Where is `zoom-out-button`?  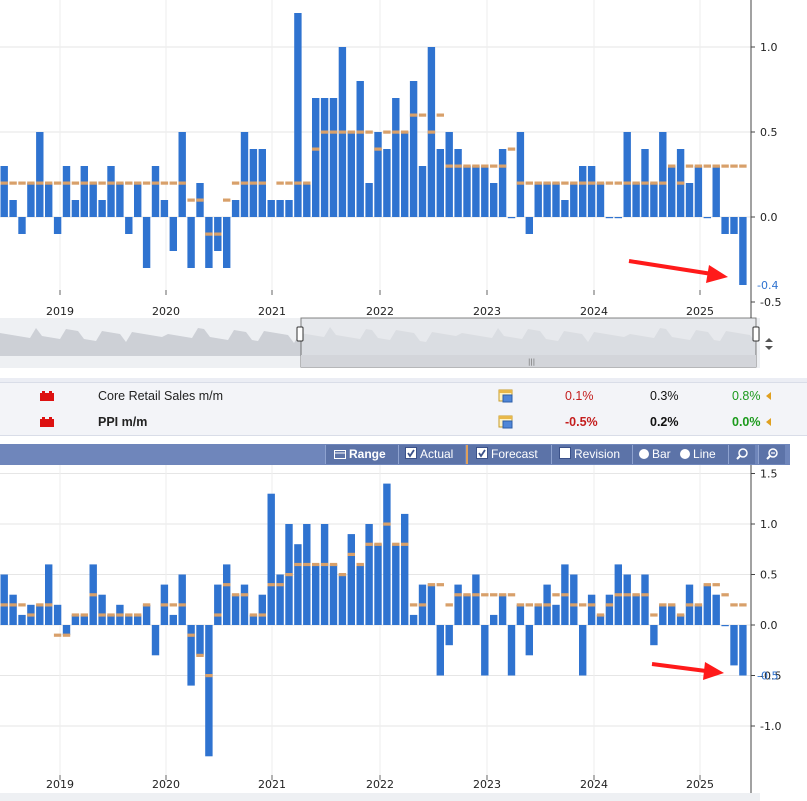 zoom-out-button is located at coordinates (771, 454).